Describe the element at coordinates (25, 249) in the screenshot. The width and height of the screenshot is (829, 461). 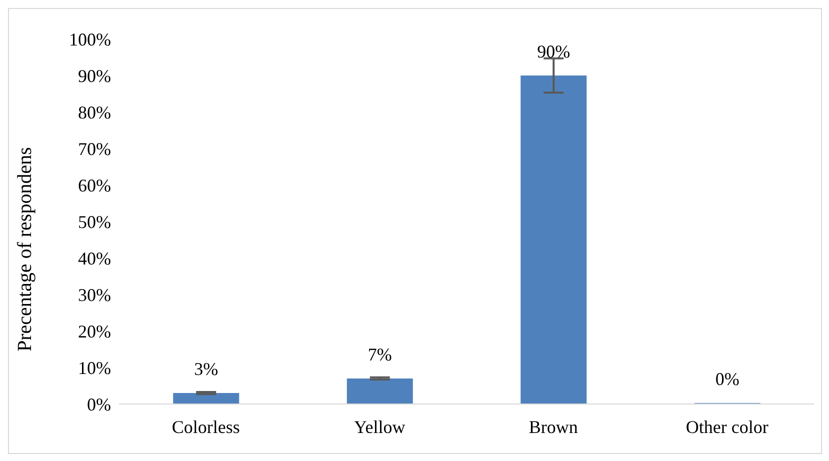
I see `y-axis-title: Precentage of respondens` at that location.